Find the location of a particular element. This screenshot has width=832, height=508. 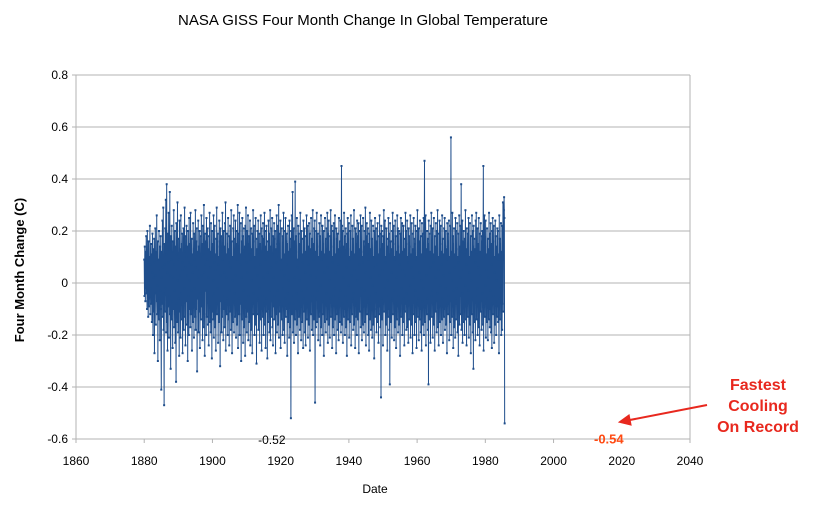

x-tick-label: 2020 is located at coordinates (621, 461).